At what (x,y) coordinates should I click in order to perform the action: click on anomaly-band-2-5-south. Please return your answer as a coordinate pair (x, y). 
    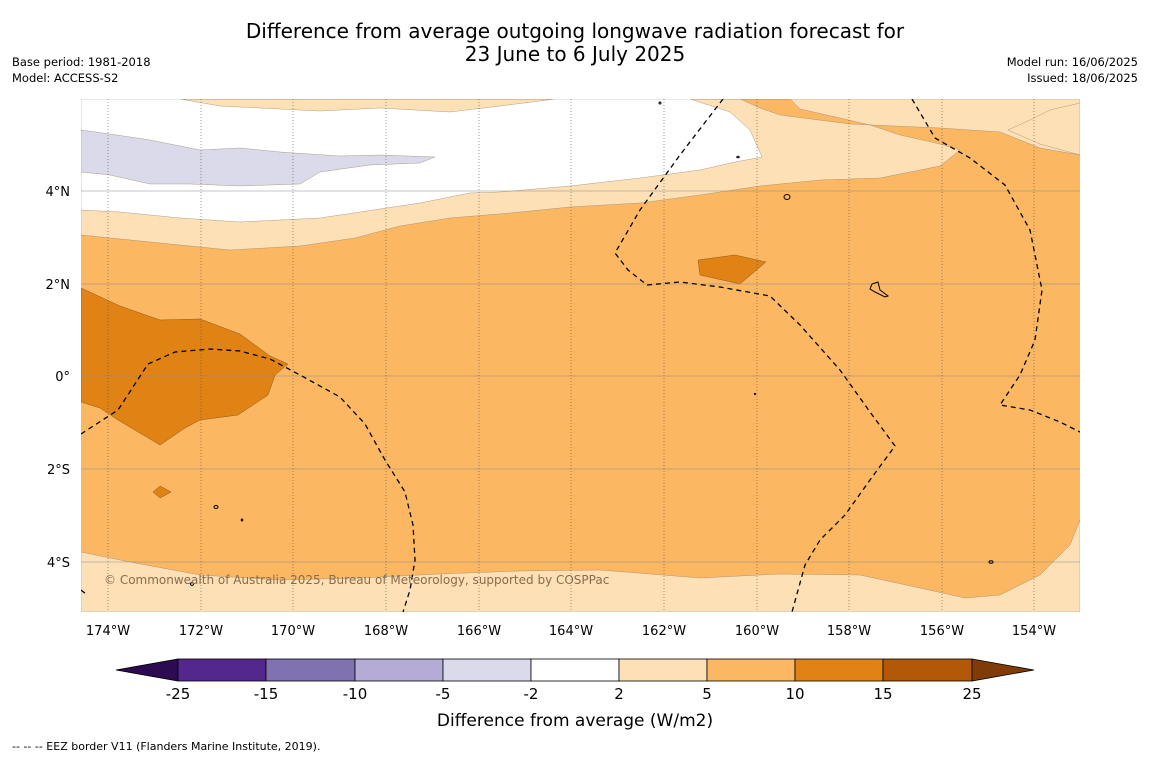
    Looking at the image, I should click on (580, 565).